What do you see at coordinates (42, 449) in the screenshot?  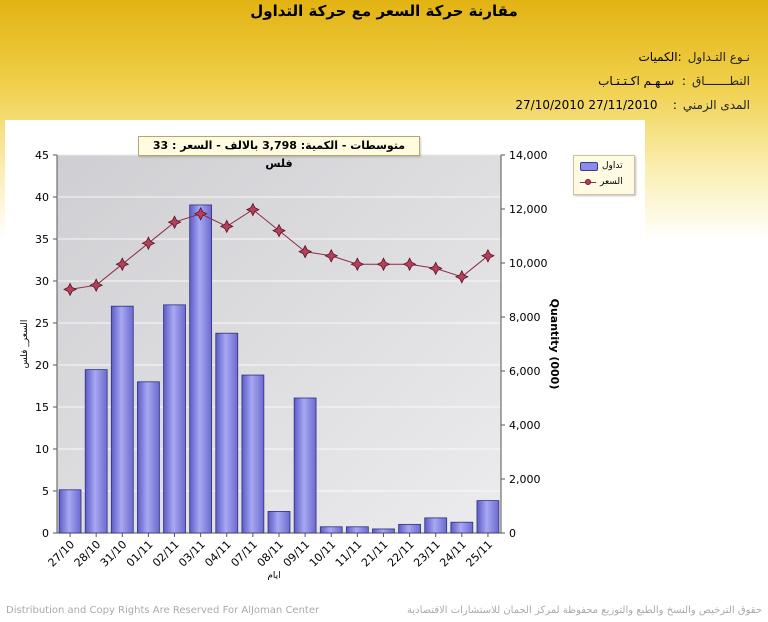 I see `left-tick-label: 10` at bounding box center [42, 449].